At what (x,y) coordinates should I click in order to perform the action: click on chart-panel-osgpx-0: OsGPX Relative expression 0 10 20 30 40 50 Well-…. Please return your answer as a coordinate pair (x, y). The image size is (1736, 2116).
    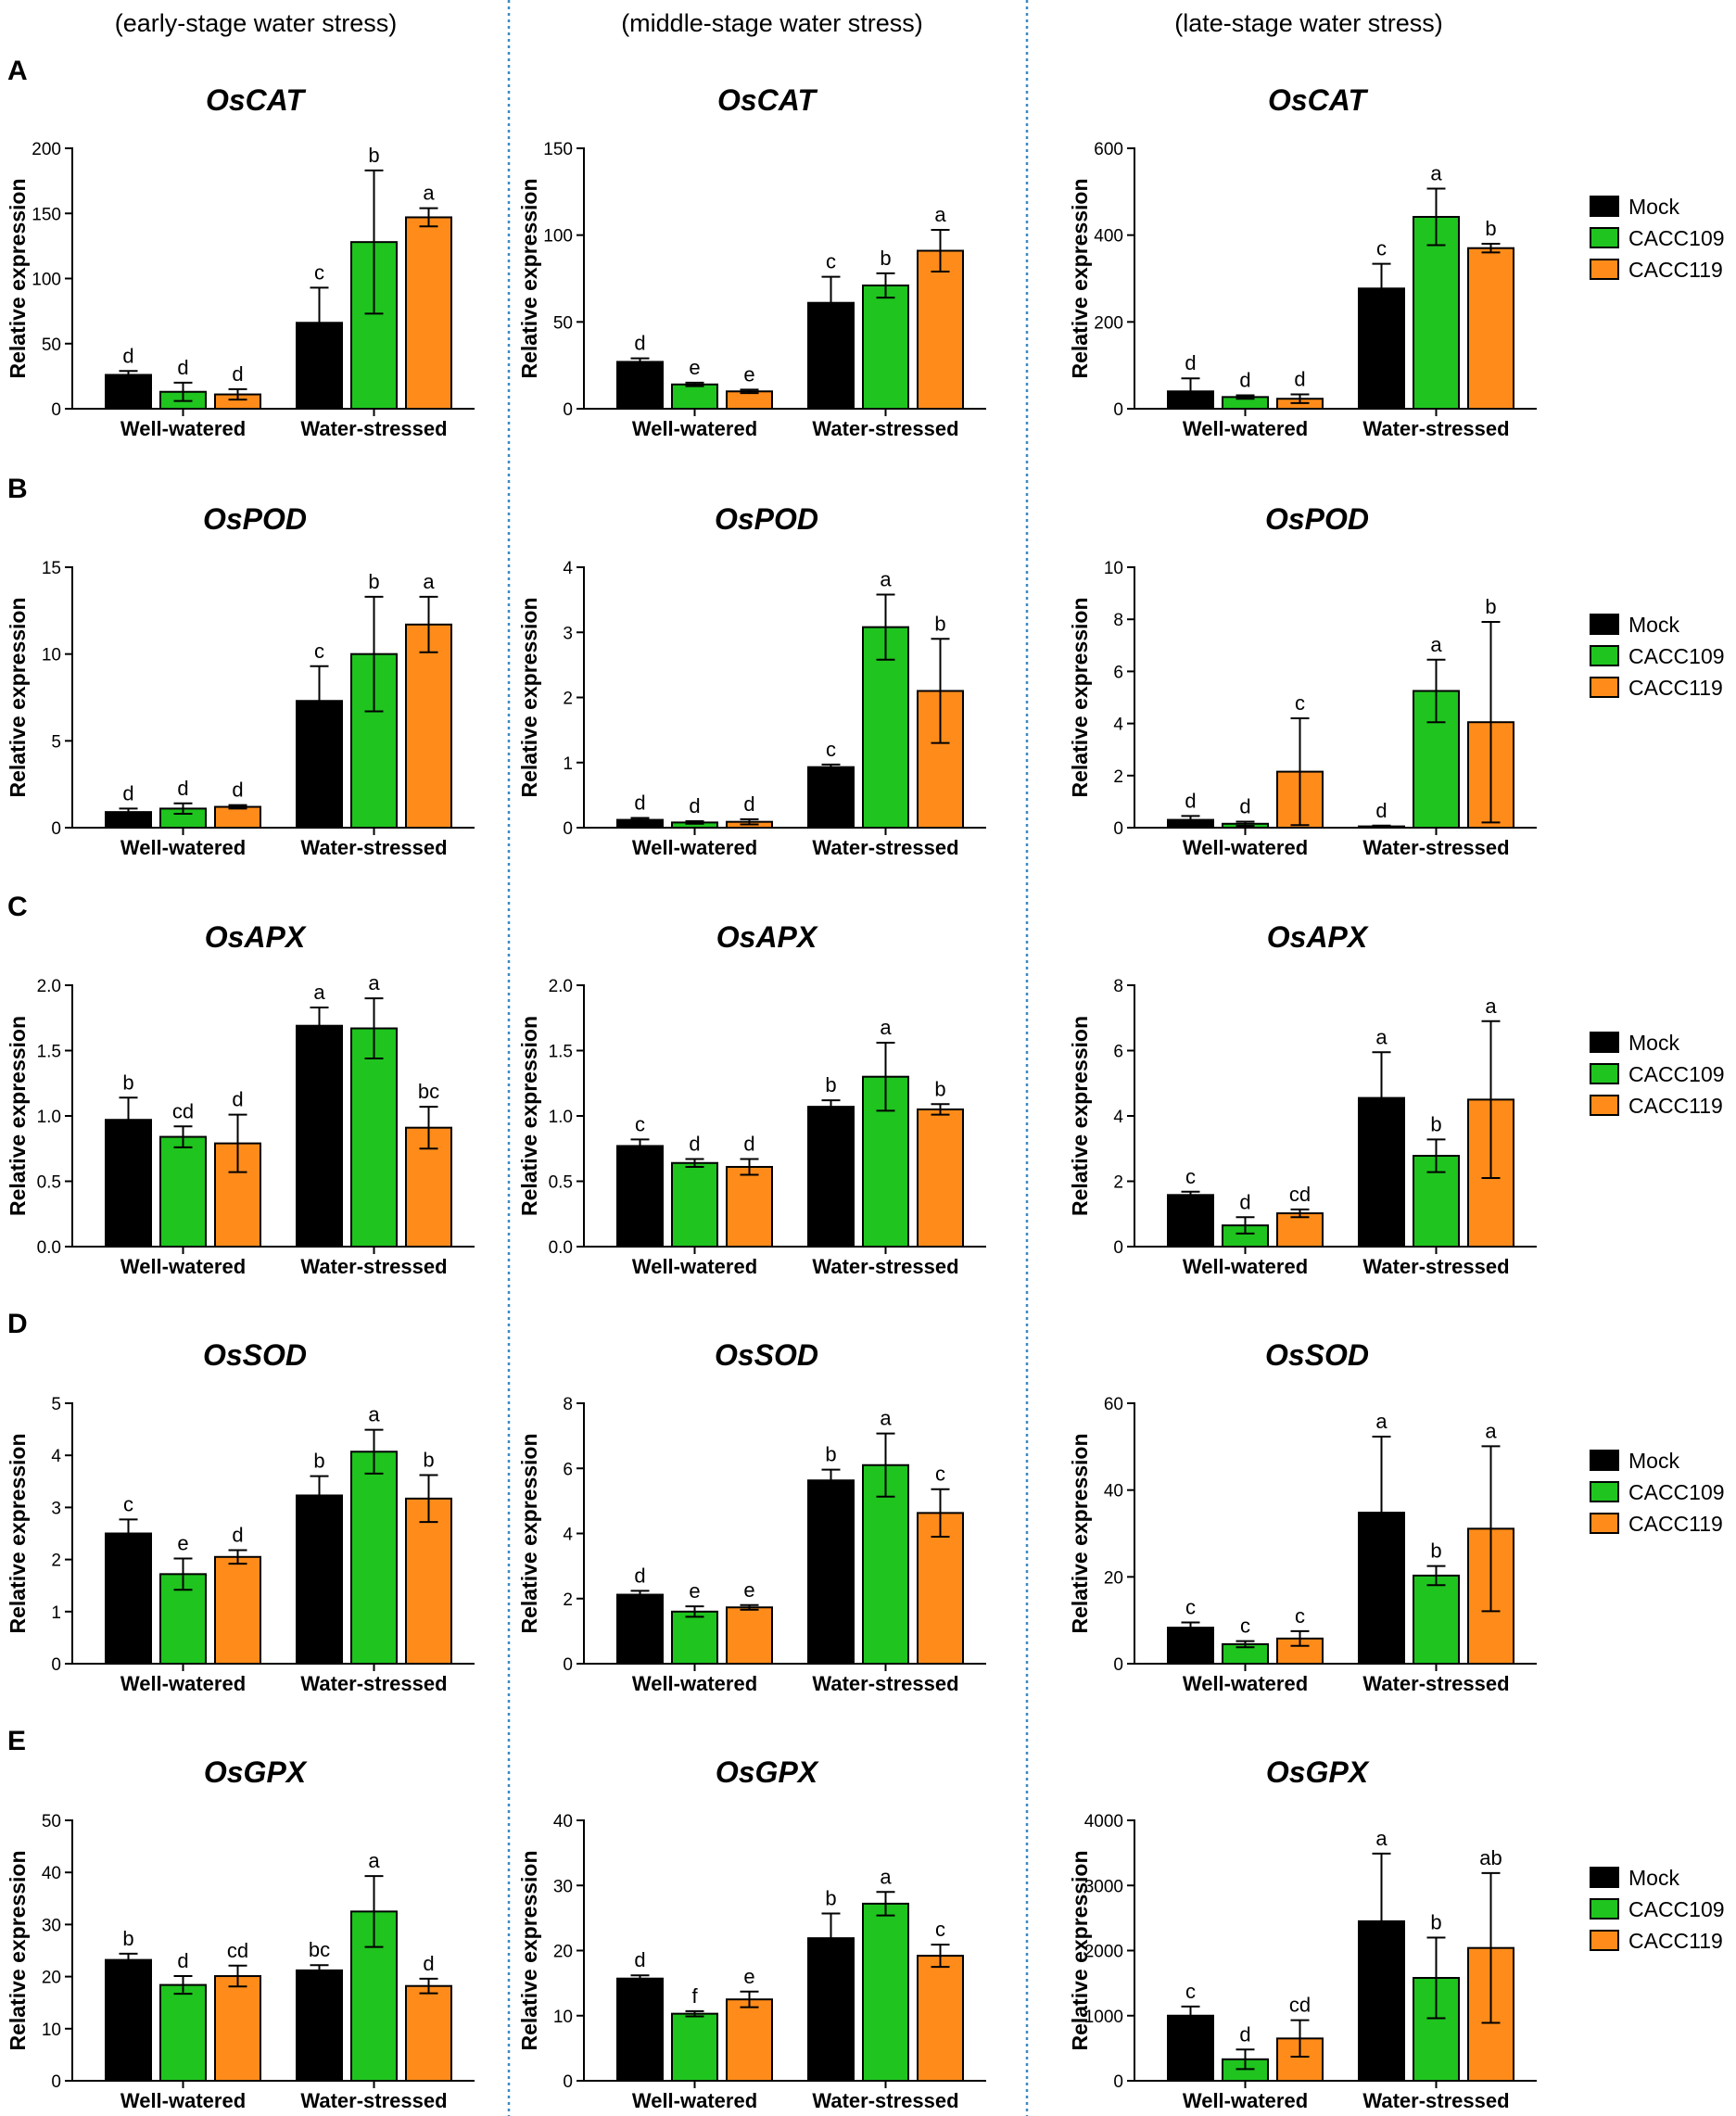
    Looking at the image, I should click on (240, 1933).